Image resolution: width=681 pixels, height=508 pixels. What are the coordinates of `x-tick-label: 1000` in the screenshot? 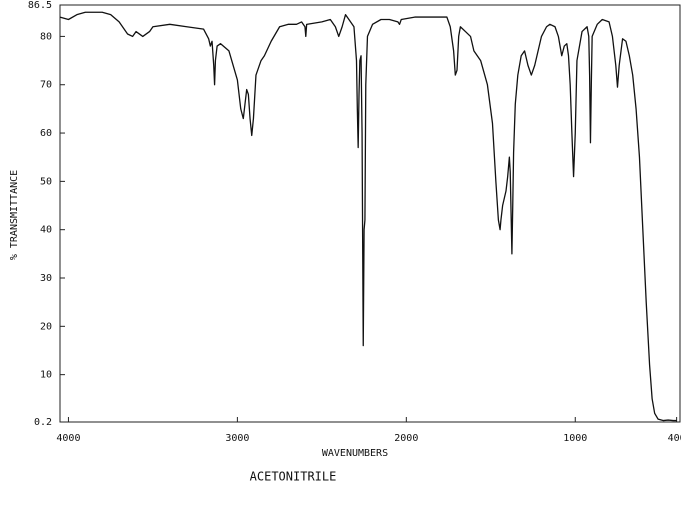 It's located at (575, 438).